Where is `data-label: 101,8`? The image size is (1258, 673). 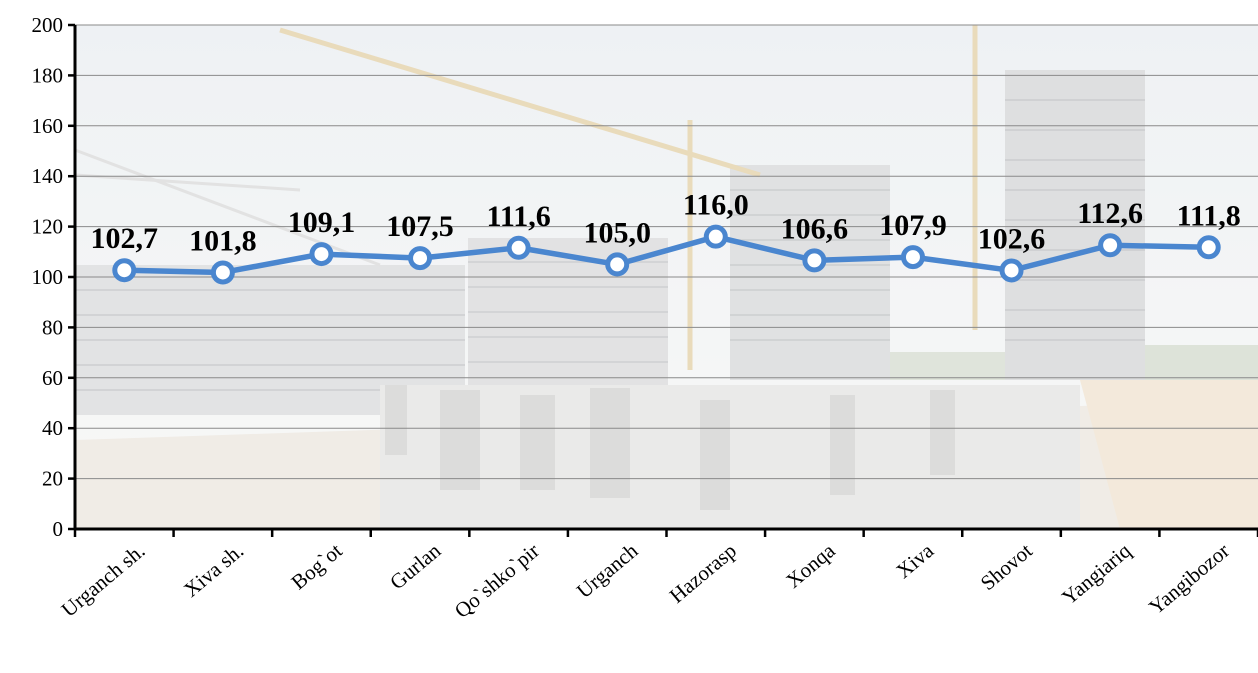
data-label: 101,8 is located at coordinates (223, 240).